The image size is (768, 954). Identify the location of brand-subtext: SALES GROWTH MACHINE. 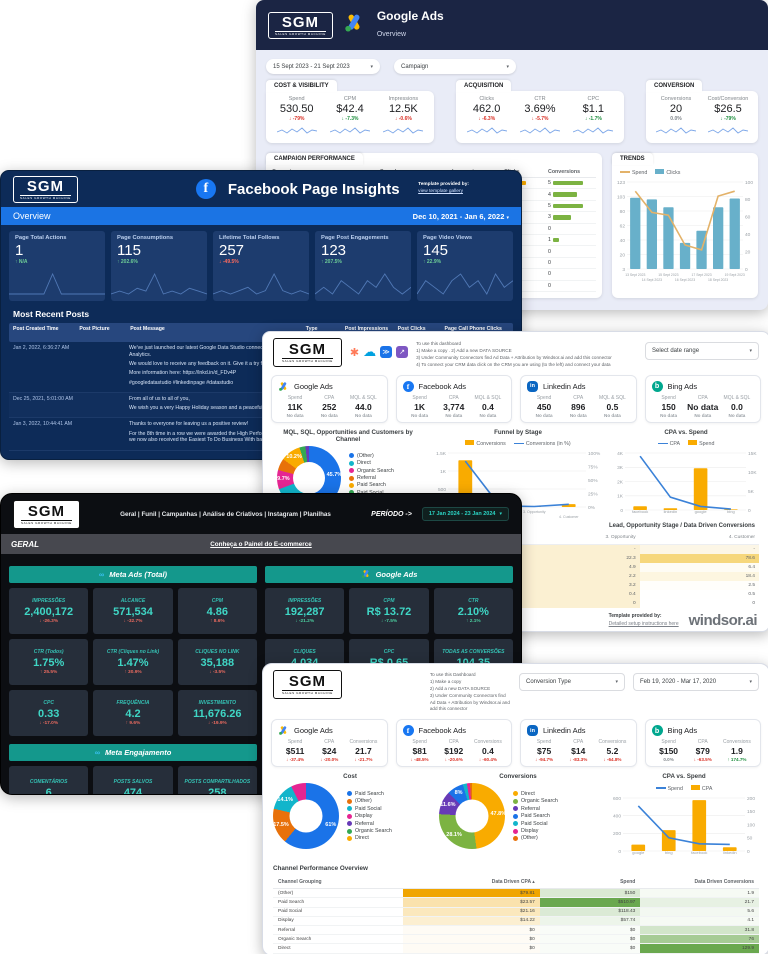
(45, 197).